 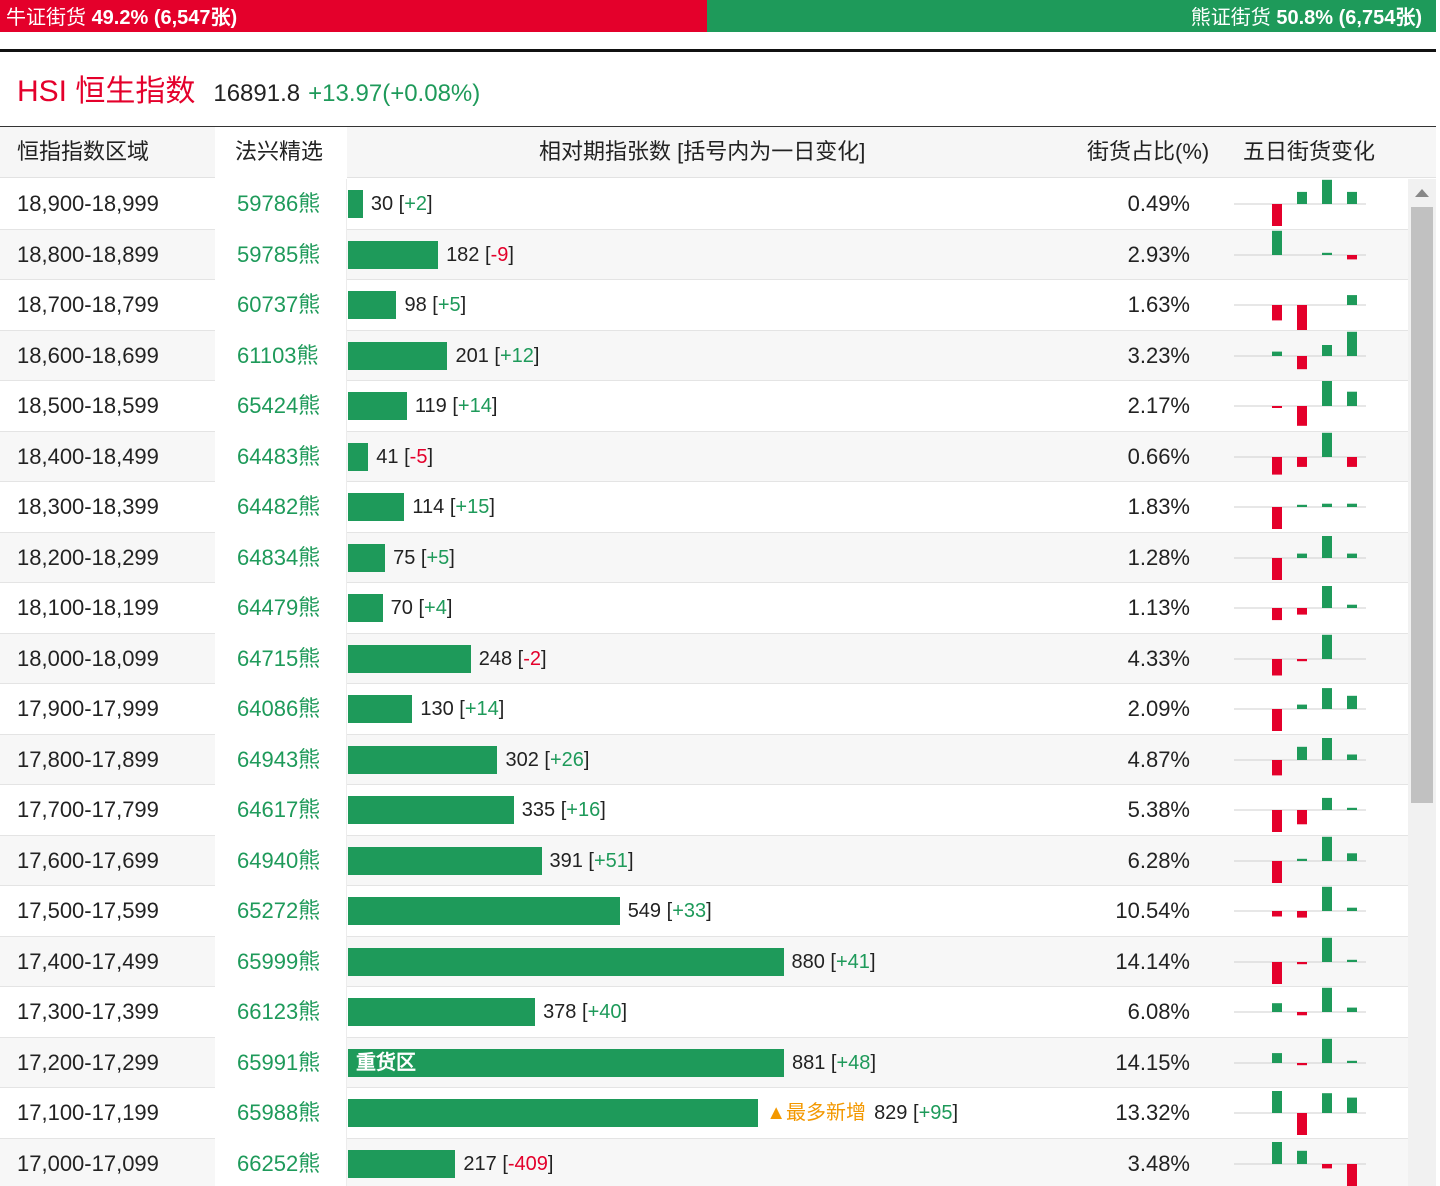 What do you see at coordinates (1152, 910) in the screenshot?
I see `share-pct: 10.54%` at bounding box center [1152, 910].